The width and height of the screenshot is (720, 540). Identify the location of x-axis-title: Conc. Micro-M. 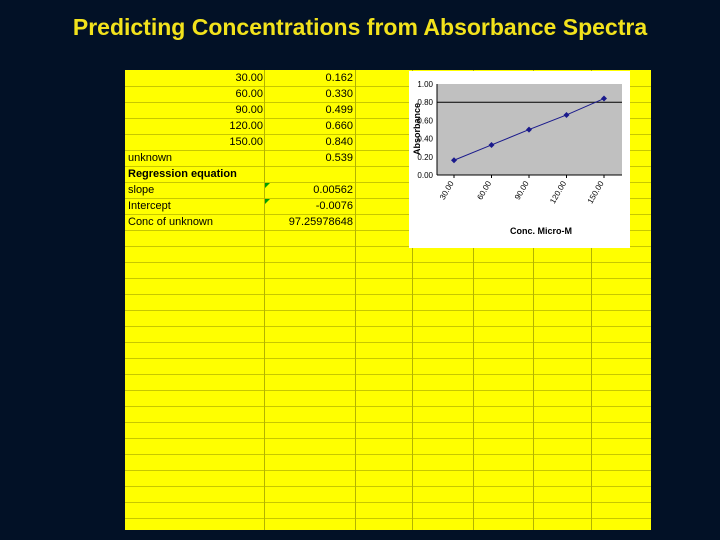
(541, 231).